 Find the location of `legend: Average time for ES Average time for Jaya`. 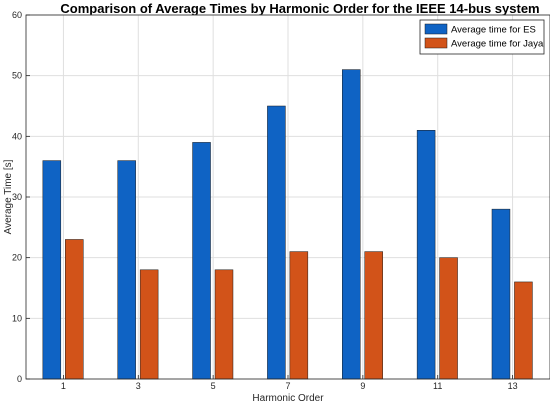

legend: Average time for ES Average time for Jaya is located at coordinates (482, 37).